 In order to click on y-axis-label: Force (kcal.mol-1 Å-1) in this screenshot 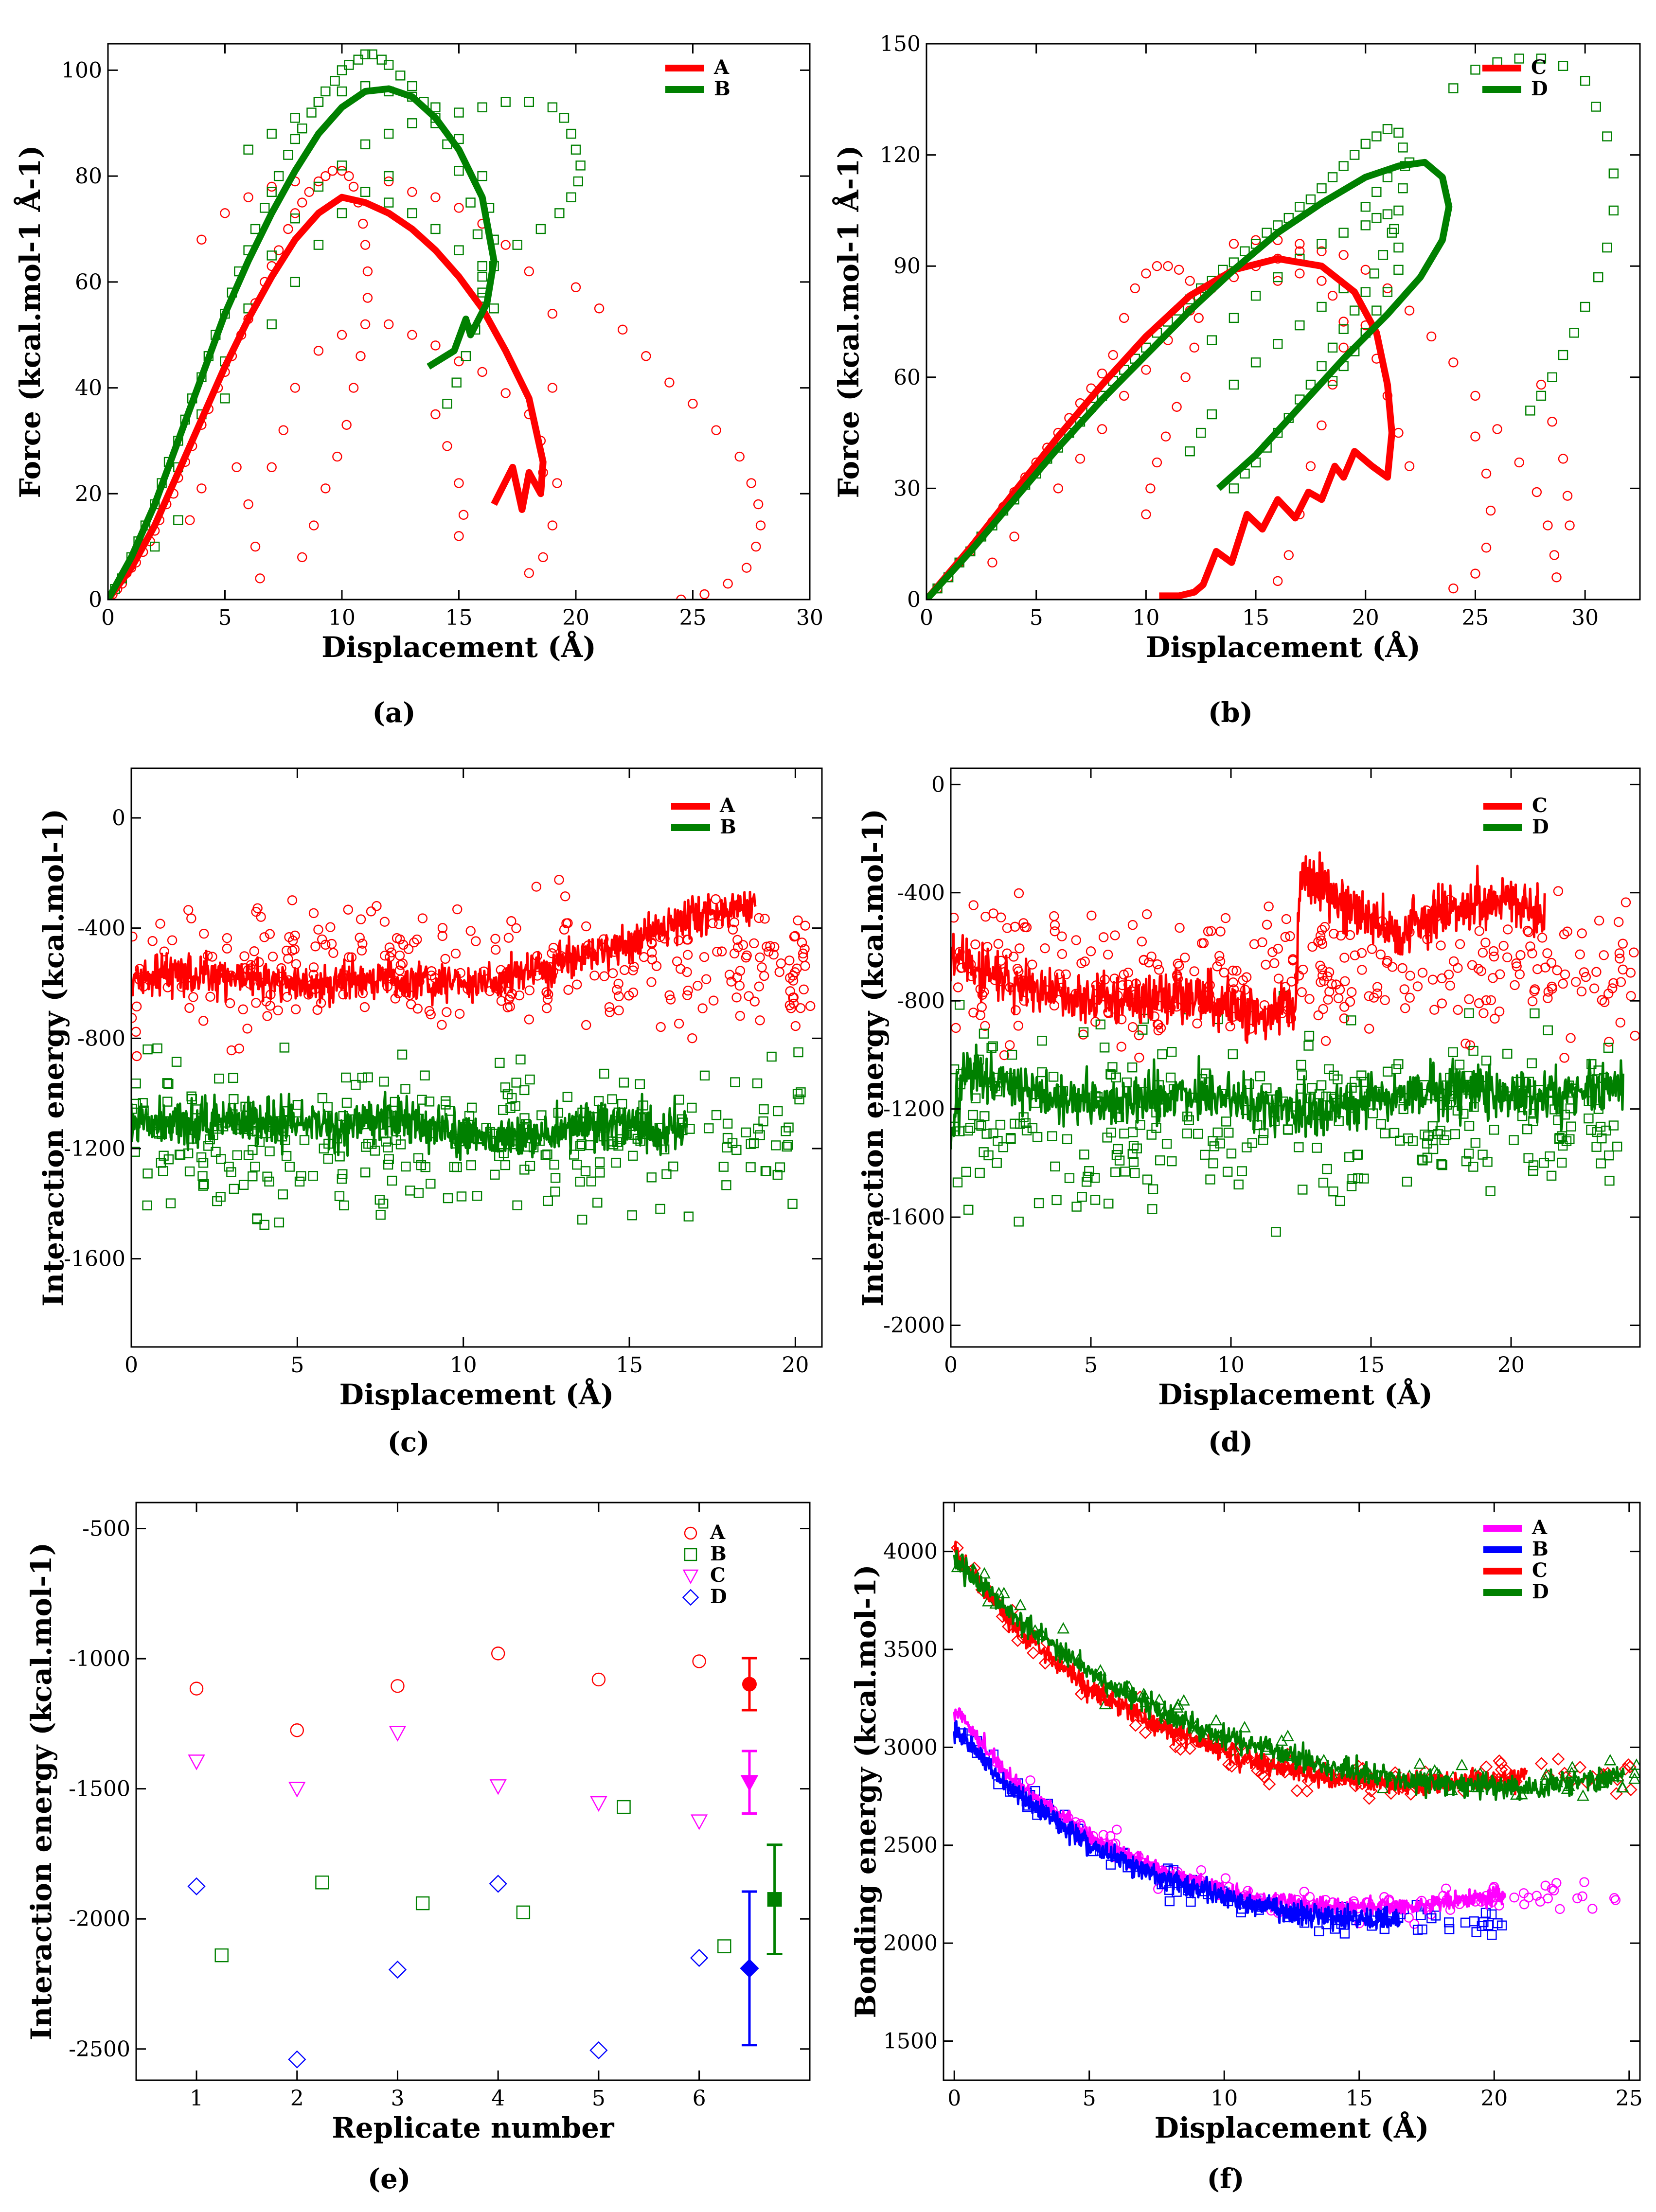, I will do `click(30, 321)`.